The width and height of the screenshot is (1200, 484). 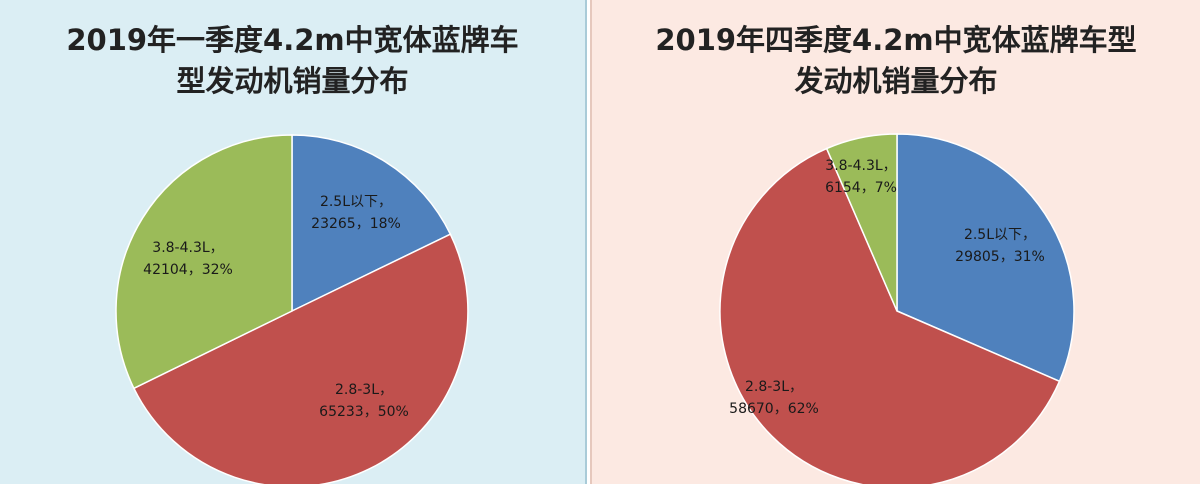 What do you see at coordinates (896, 61) in the screenshot?
I see `chart-title-q4: 2019年四季度4.2m中宽体蓝牌车型 发动机销量分布` at bounding box center [896, 61].